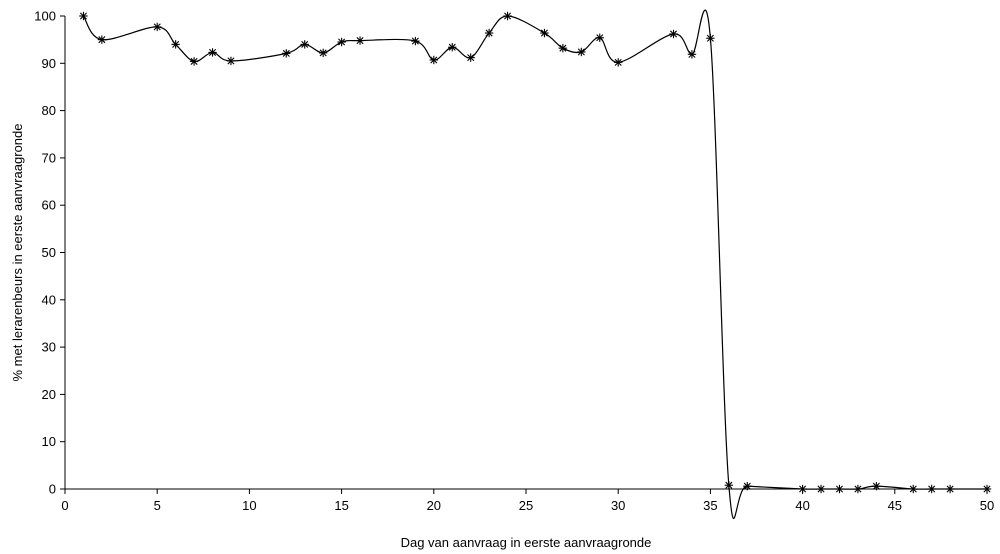 This screenshot has width=1000, height=554. What do you see at coordinates (618, 505) in the screenshot?
I see `x-tick-label: 30` at bounding box center [618, 505].